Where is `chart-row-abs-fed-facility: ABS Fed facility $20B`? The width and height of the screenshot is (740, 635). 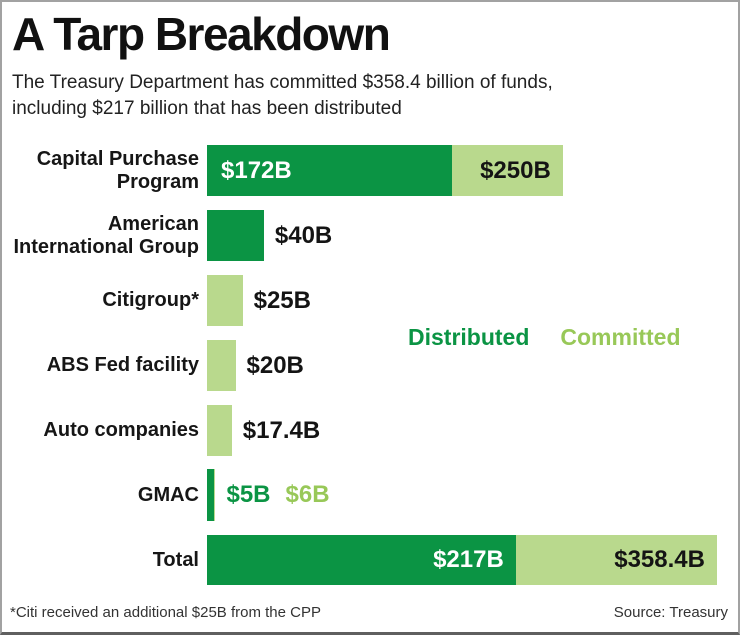
chart-row-abs-fed-facility: ABS Fed facility $20B is located at coordinates (370, 365).